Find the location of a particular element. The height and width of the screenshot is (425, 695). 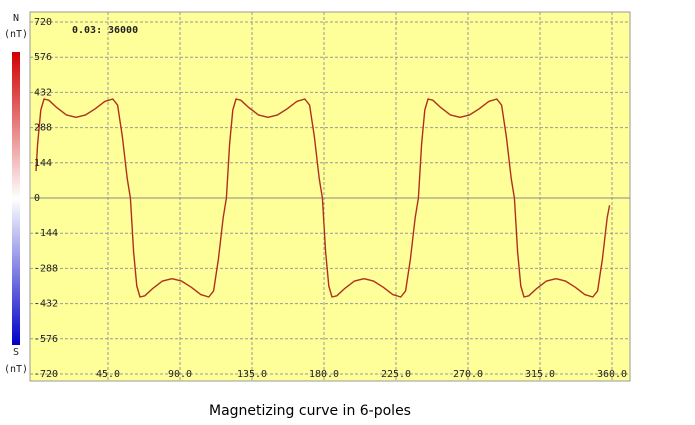

x-tick-label: 360.0 is located at coordinates (612, 374).